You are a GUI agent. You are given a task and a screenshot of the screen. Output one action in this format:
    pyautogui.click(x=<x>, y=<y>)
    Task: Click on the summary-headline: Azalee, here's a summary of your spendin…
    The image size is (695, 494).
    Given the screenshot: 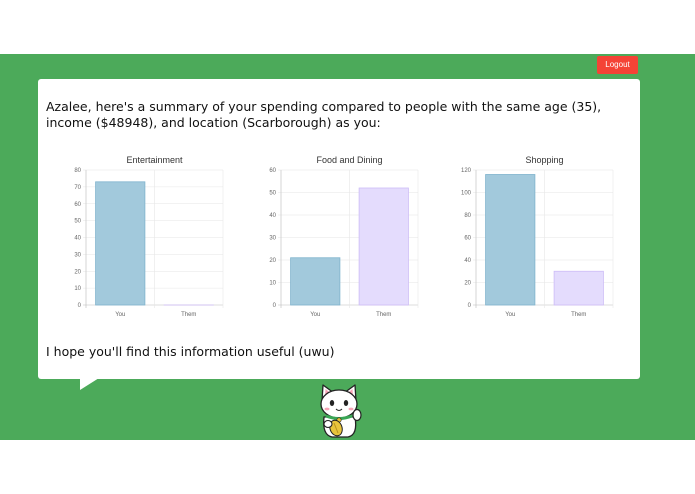 What is the action you would take?
    pyautogui.click(x=324, y=114)
    